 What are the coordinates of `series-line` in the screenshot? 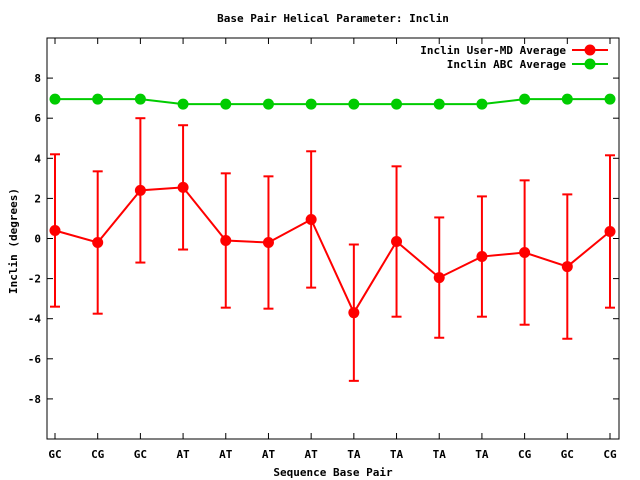 It's located at (332, 102).